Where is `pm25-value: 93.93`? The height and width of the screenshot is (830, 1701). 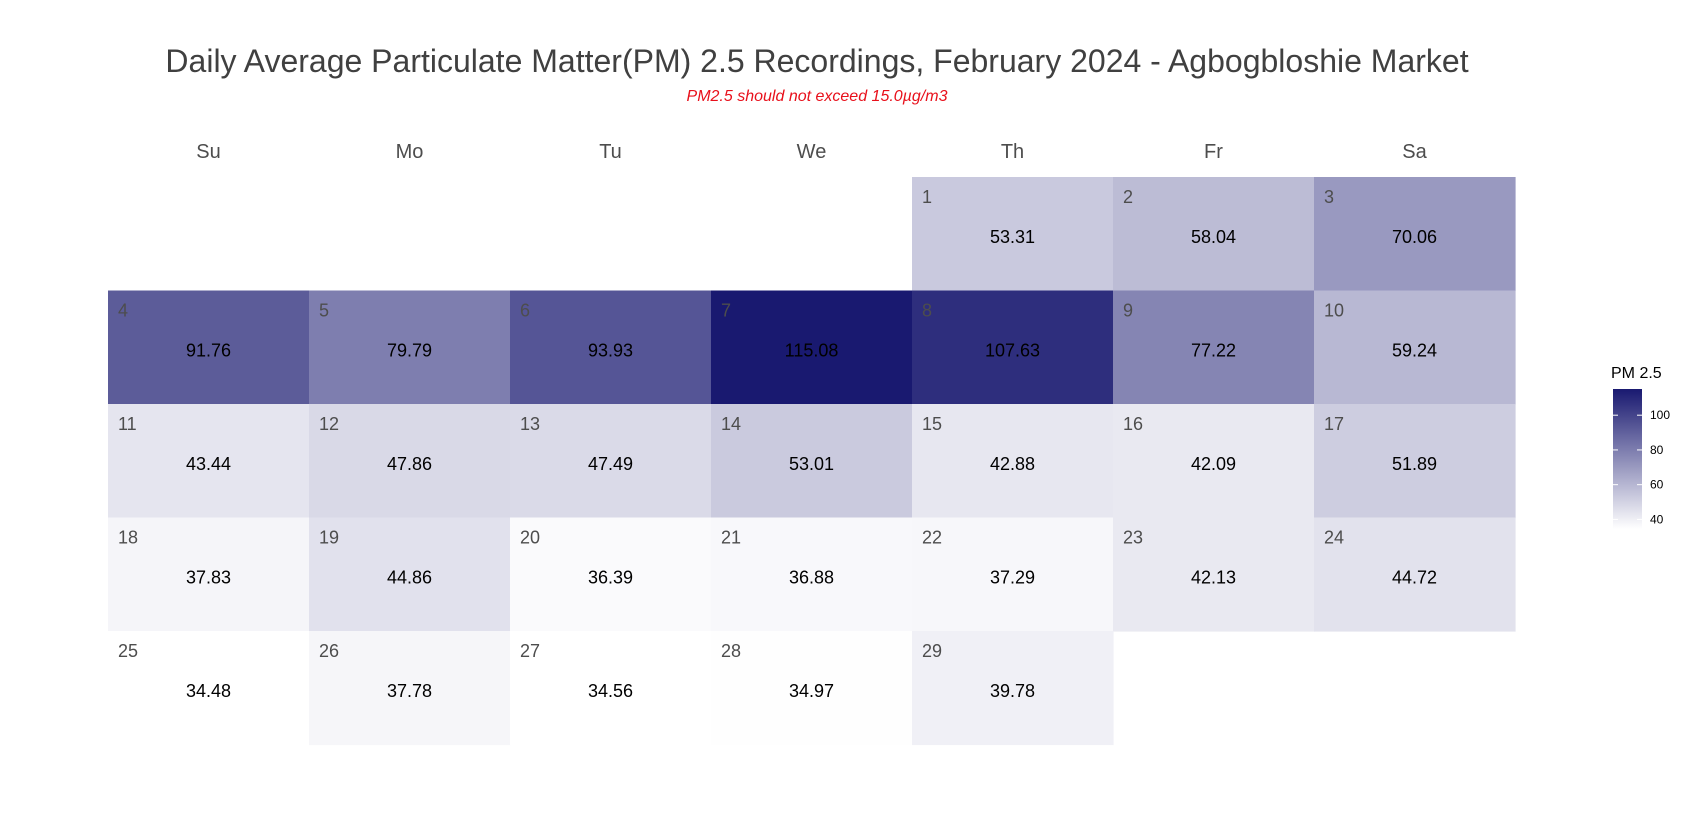
pm25-value: 93.93 is located at coordinates (610, 351).